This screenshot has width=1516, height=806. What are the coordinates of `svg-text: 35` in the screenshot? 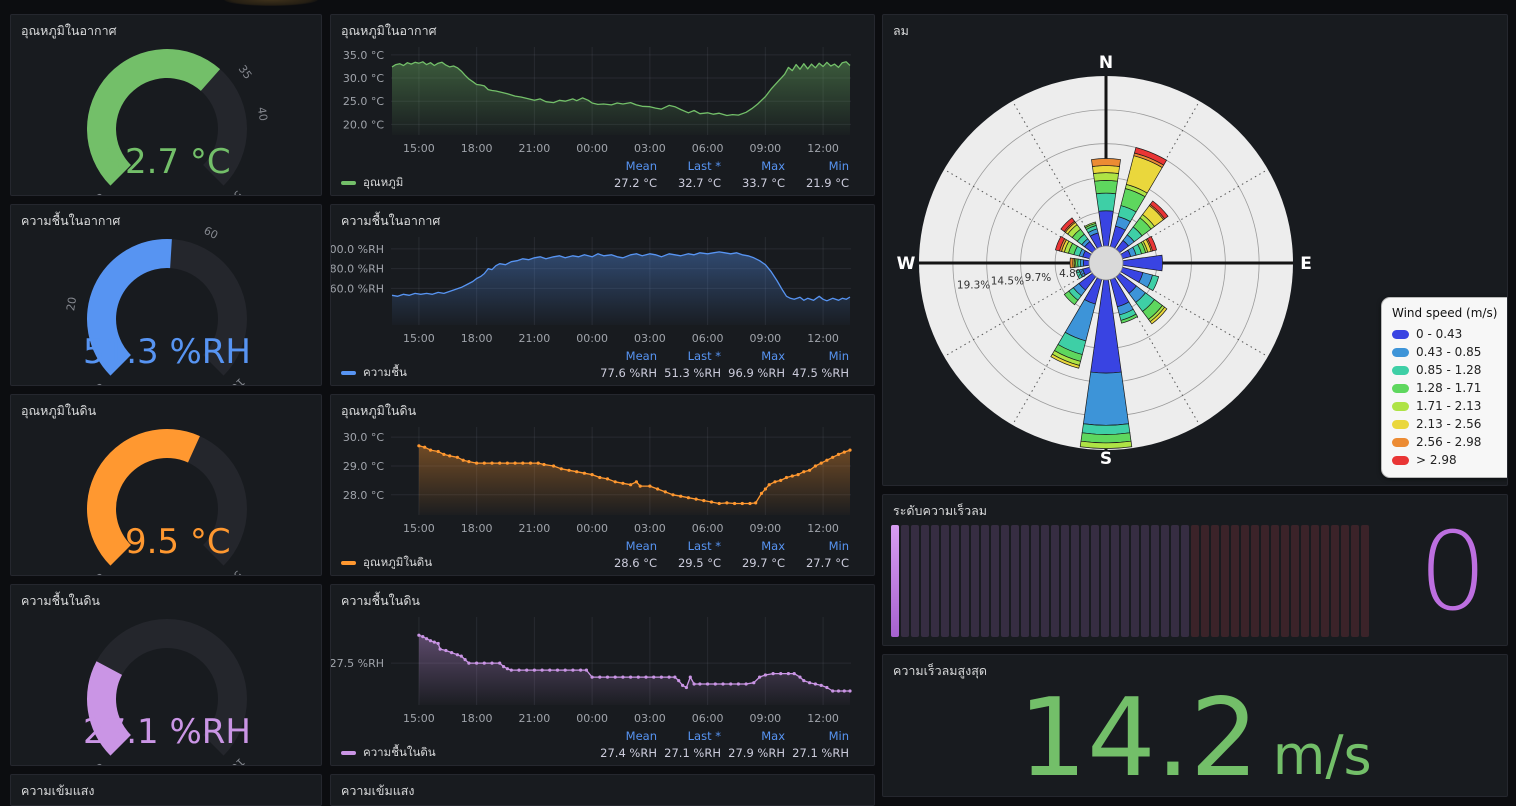 It's located at (245, 72).